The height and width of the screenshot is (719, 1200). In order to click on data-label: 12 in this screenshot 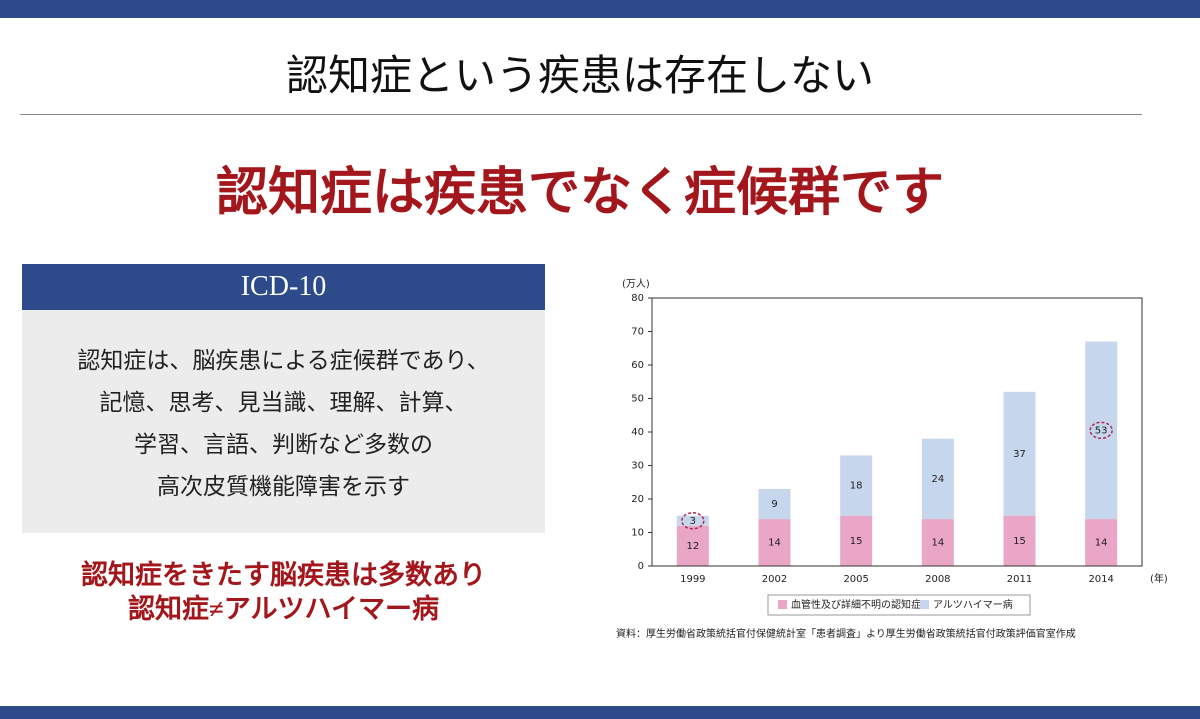, I will do `click(692, 546)`.